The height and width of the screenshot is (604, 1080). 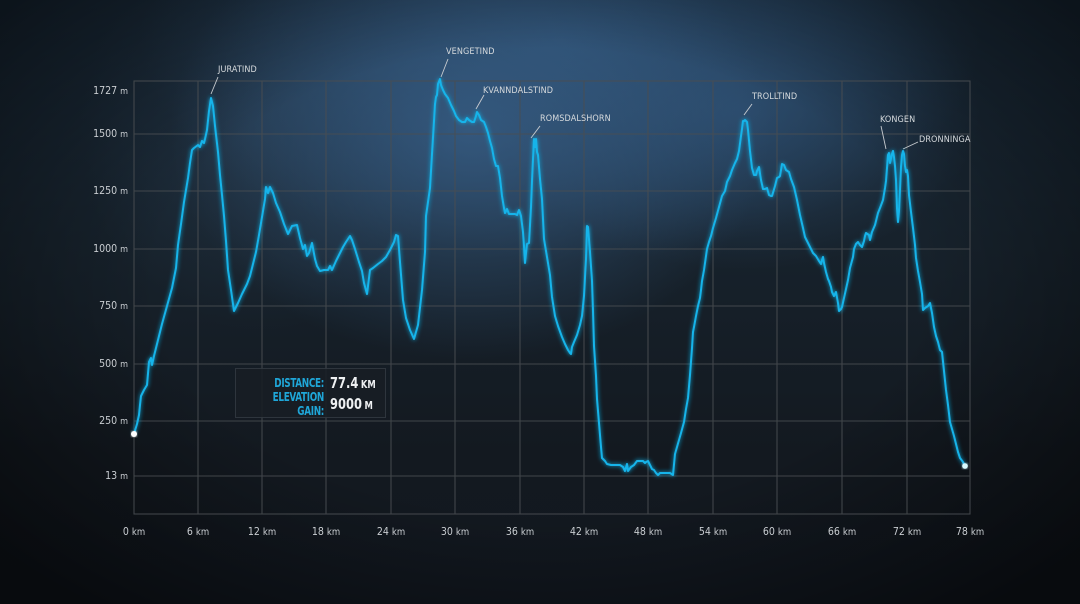 I want to click on peak-label-vengetind: VENGETIND, so click(x=470, y=52).